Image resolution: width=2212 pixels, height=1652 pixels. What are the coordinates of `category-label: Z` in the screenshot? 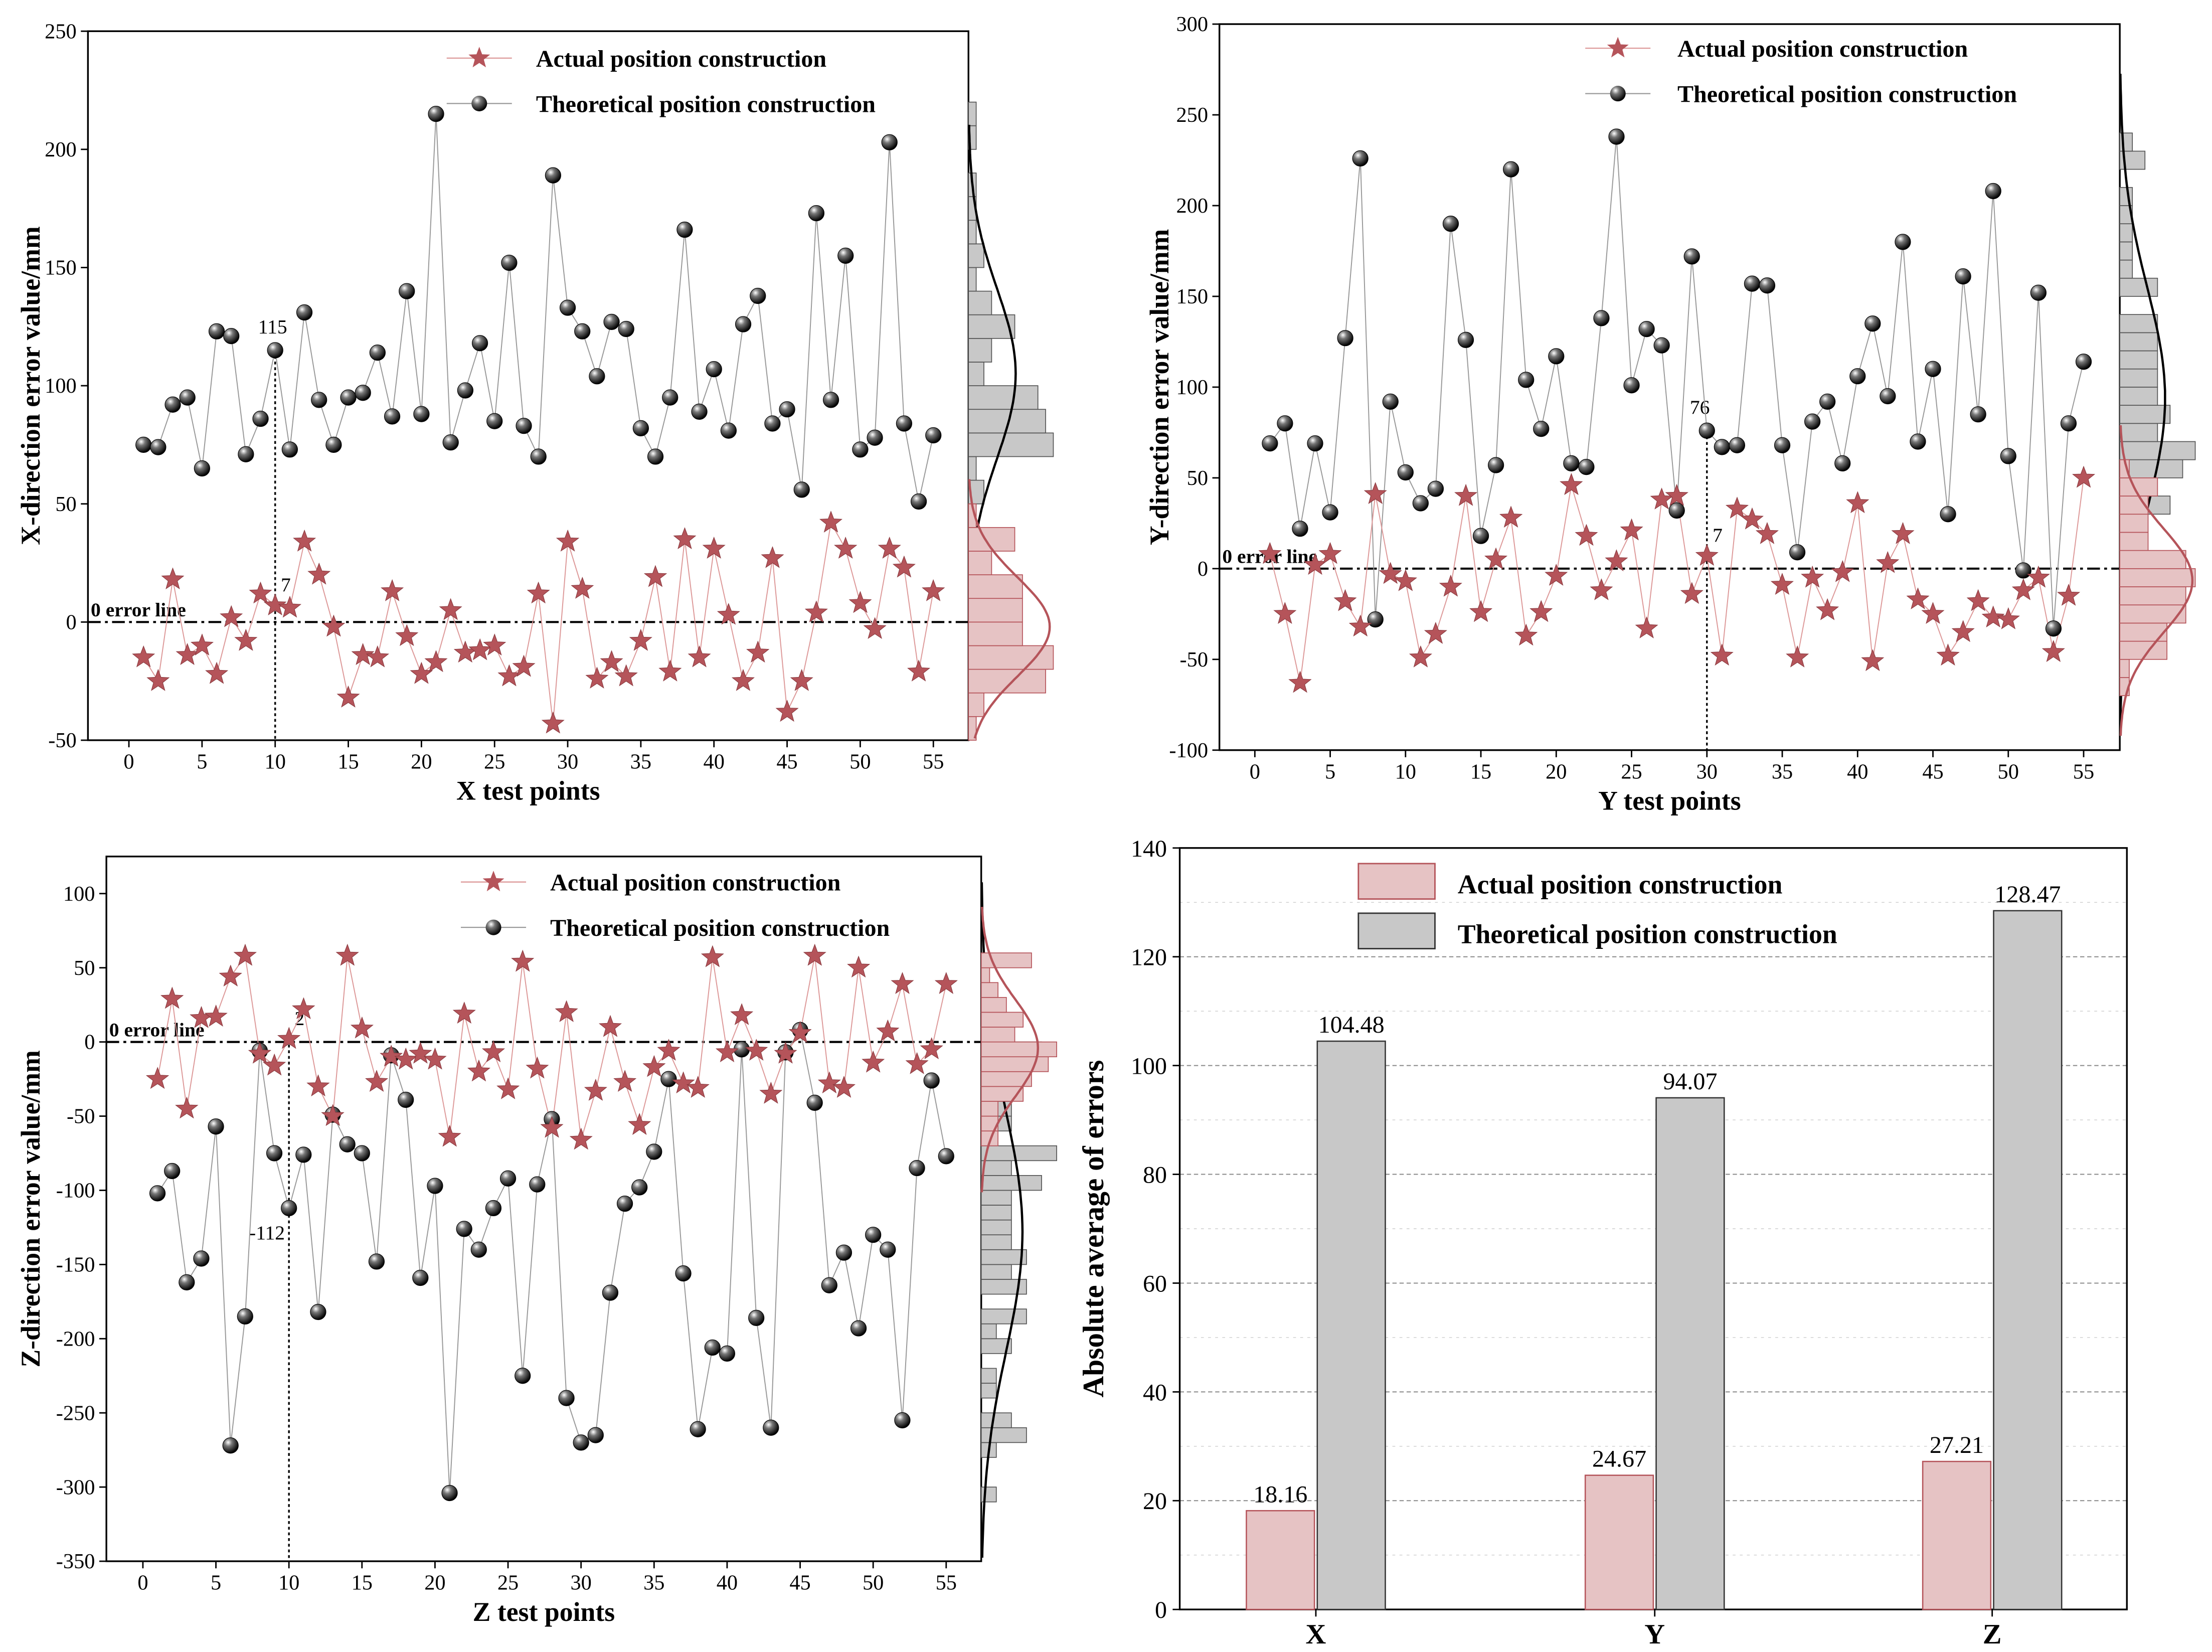 It's located at (1993, 1634).